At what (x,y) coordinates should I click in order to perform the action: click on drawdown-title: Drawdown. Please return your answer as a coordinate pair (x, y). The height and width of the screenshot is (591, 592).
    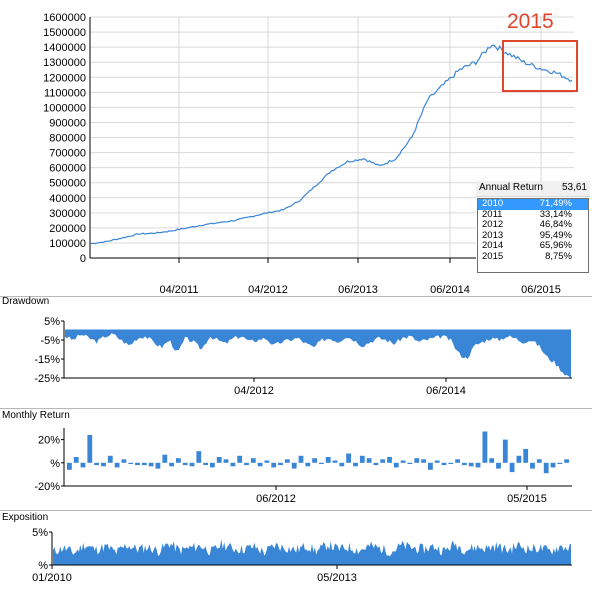
    Looking at the image, I should click on (26, 301).